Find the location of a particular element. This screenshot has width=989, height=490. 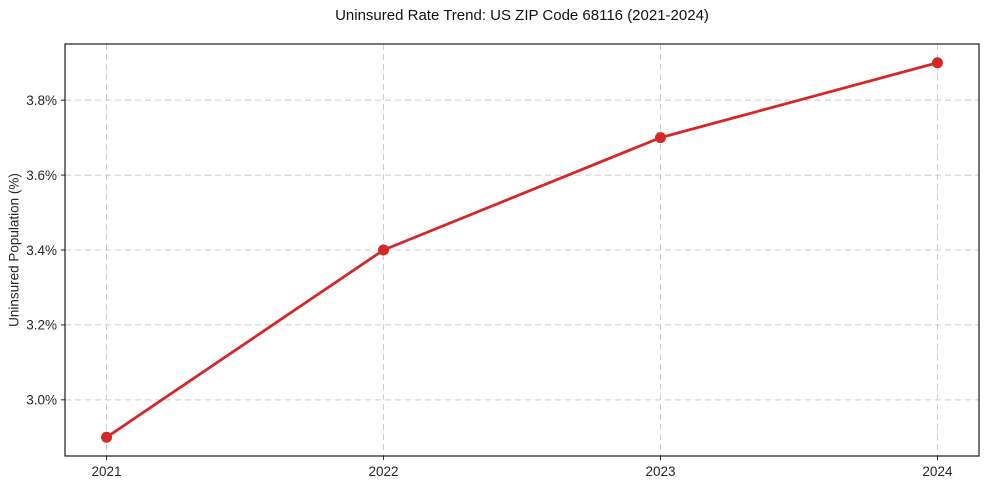

x-tick-label: 2023 is located at coordinates (660, 471).